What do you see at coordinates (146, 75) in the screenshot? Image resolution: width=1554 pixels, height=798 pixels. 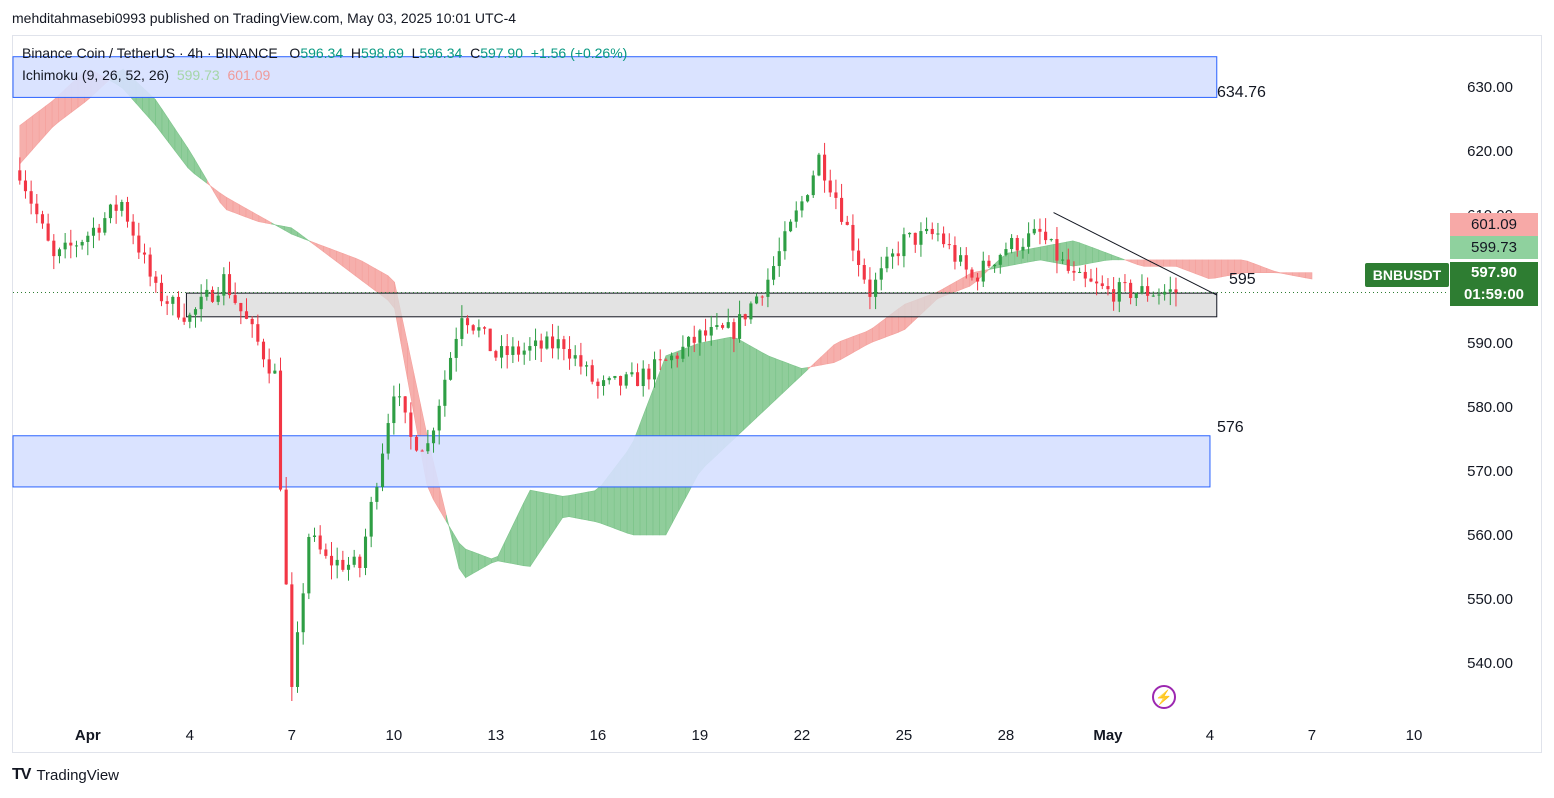 I see `indicator-legend: Ichimoku (9, 26, 52, 26) 599.73 601.09` at bounding box center [146, 75].